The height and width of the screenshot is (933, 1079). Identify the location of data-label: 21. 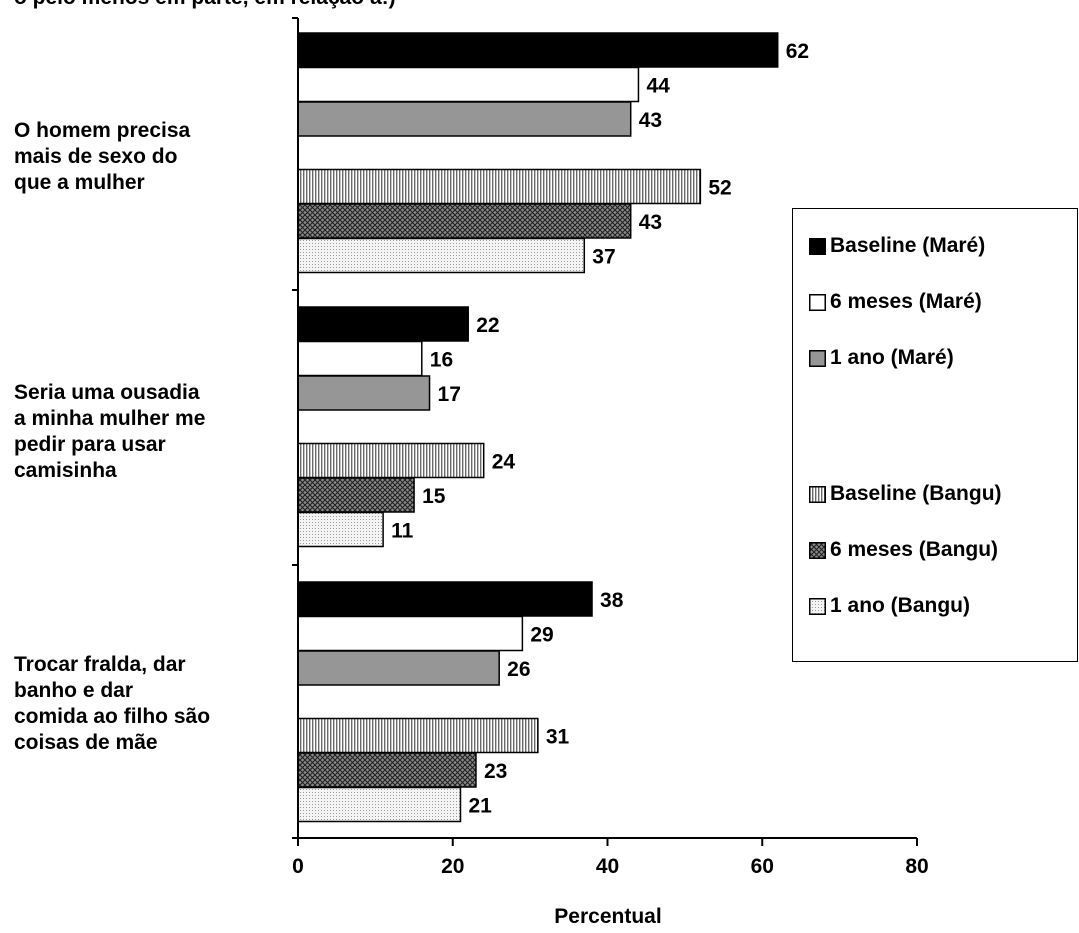
(480, 806).